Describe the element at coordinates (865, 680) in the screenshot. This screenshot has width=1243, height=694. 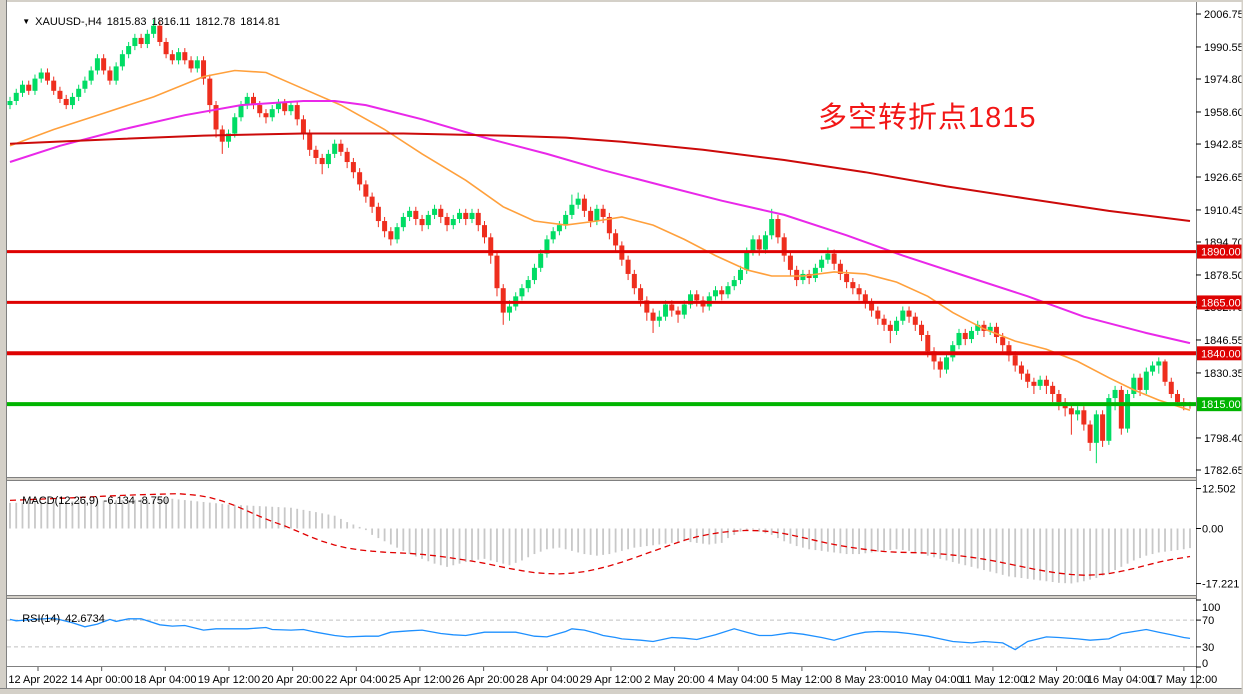
I see `time-tick-label: 8 May 23:00` at that location.